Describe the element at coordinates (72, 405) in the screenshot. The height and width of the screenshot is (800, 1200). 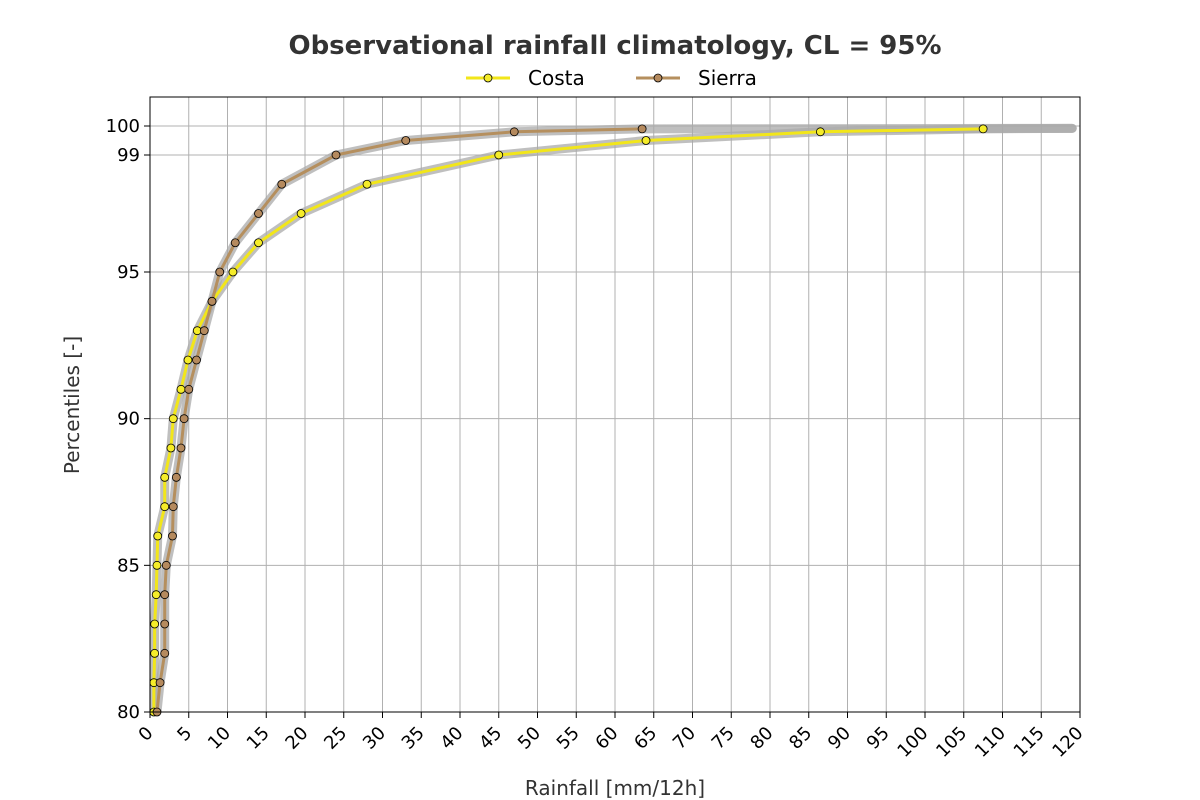
I see `y-axis-label: Percentiles [-]` at that location.